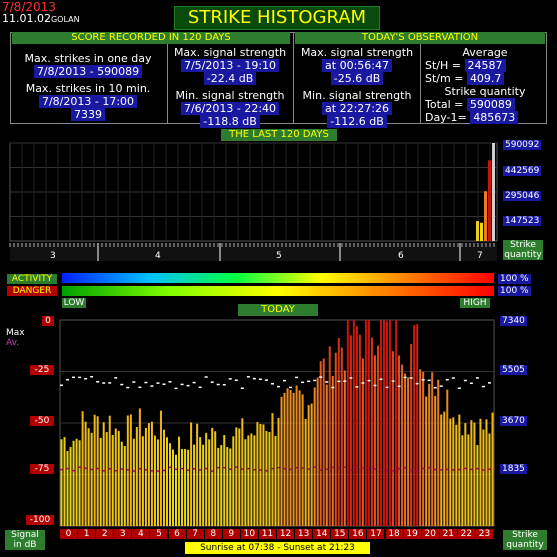  I want to click on stm-value: 409.7, so click(485, 78).